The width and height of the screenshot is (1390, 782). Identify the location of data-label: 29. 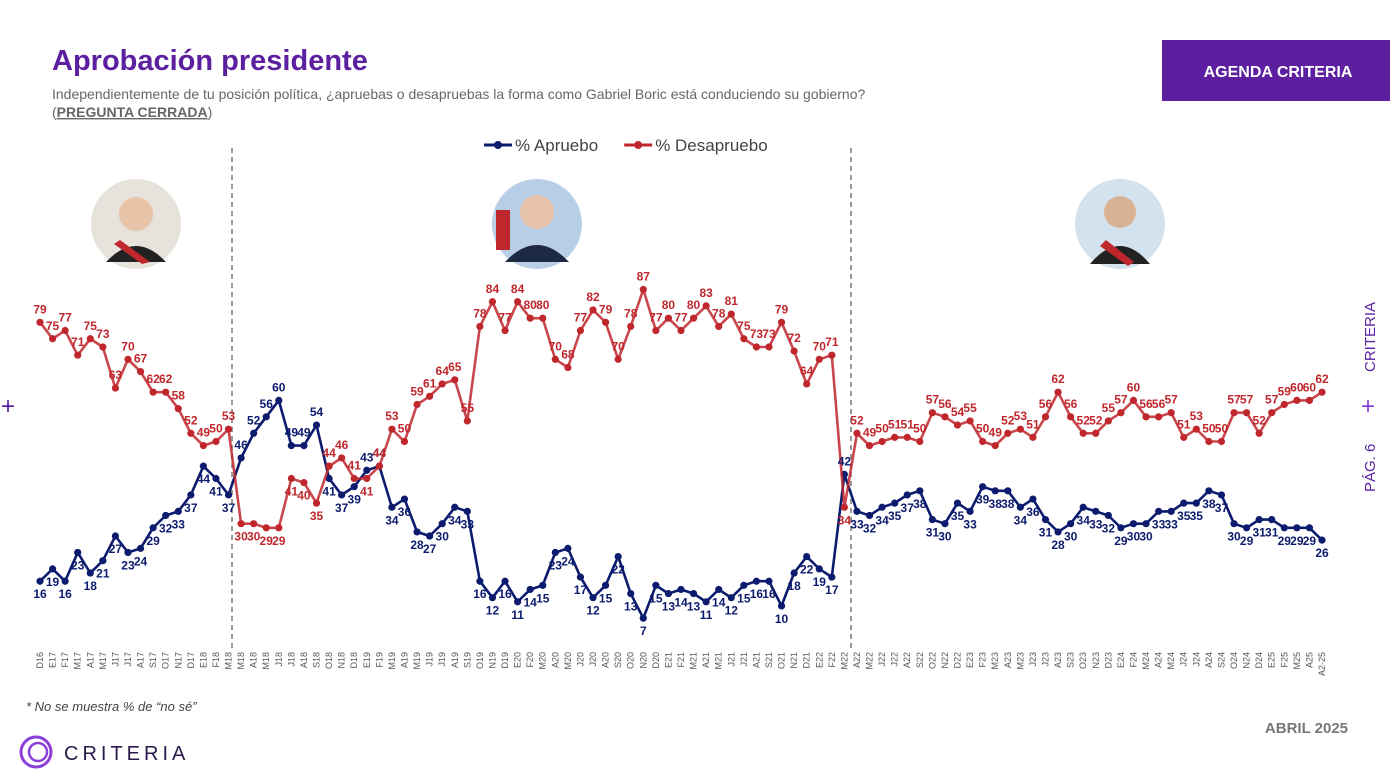
(267, 541).